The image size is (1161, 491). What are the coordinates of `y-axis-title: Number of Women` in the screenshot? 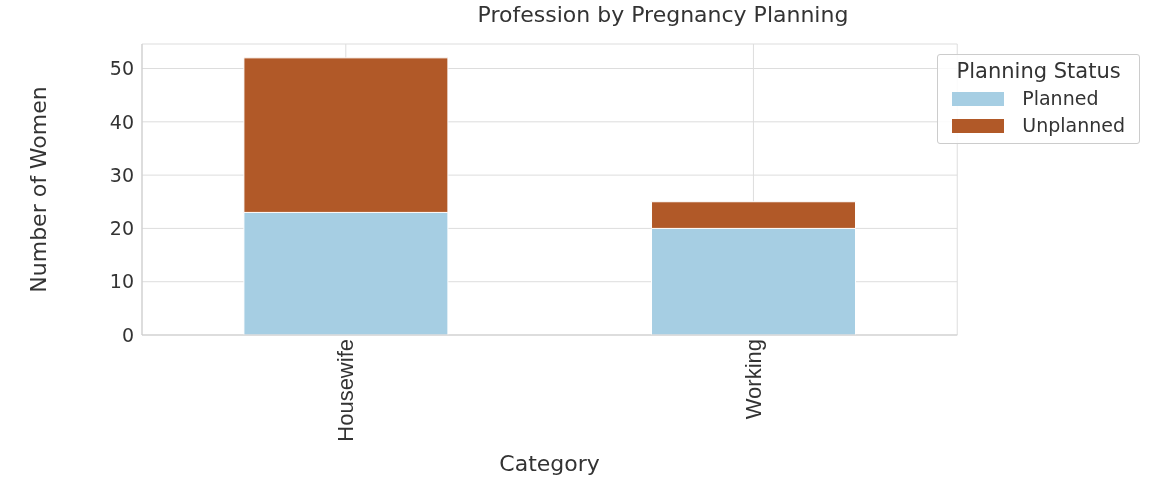 It's located at (38, 189).